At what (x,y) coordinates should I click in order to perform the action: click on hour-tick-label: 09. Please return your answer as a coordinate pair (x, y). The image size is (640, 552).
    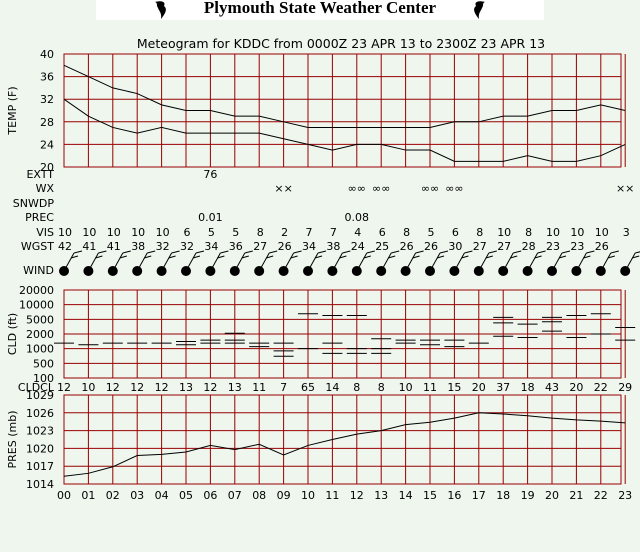
    Looking at the image, I should click on (284, 495).